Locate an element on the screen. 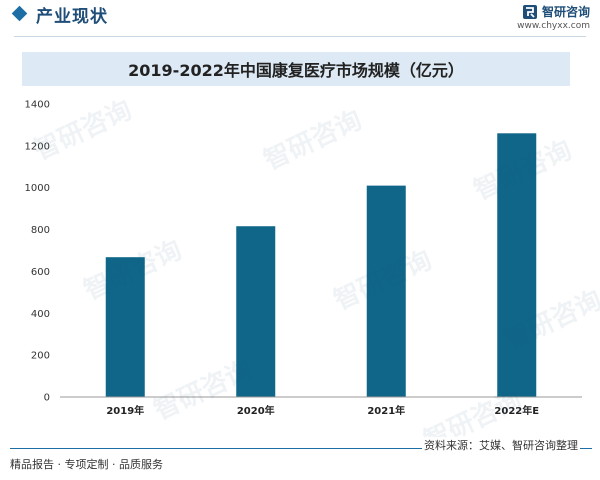  source-note: 资料来源：艾媒、智研咨询整理 is located at coordinates (501, 445).